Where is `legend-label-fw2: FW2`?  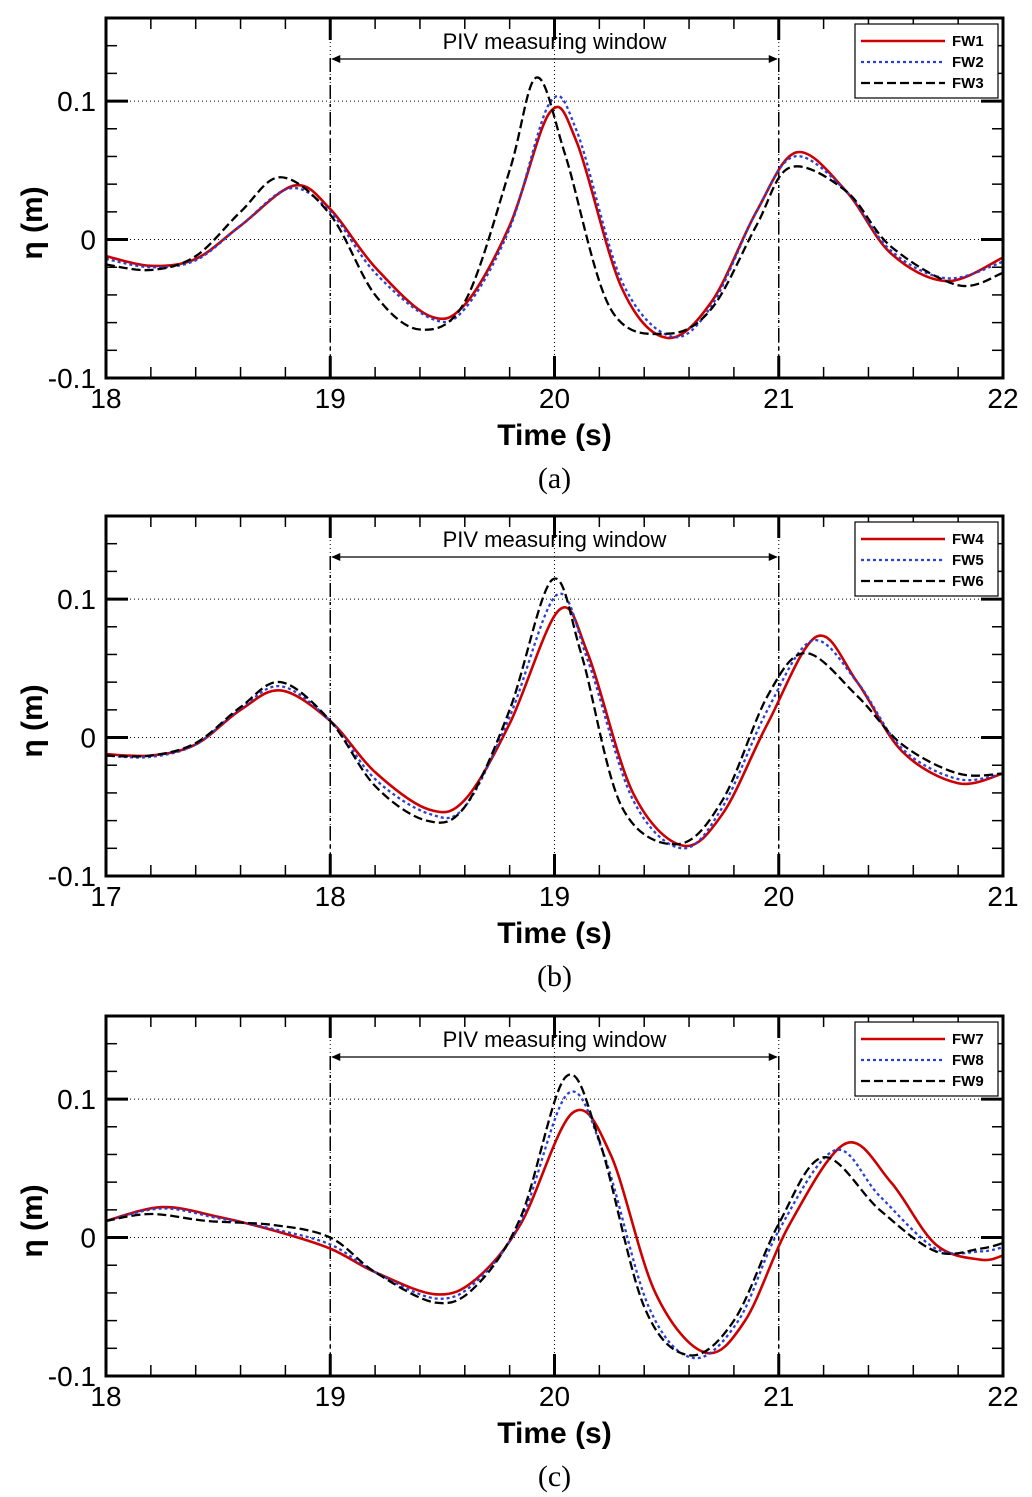
legend-label-fw2: FW2 is located at coordinates (968, 62).